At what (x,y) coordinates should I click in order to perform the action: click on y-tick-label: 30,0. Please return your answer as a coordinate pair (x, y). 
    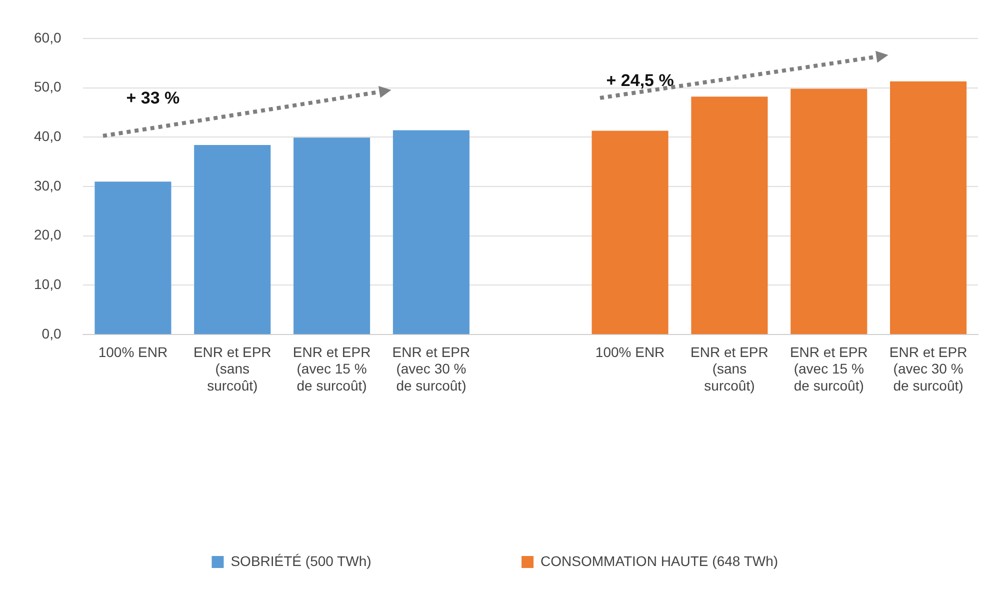
    Looking at the image, I should click on (48, 185).